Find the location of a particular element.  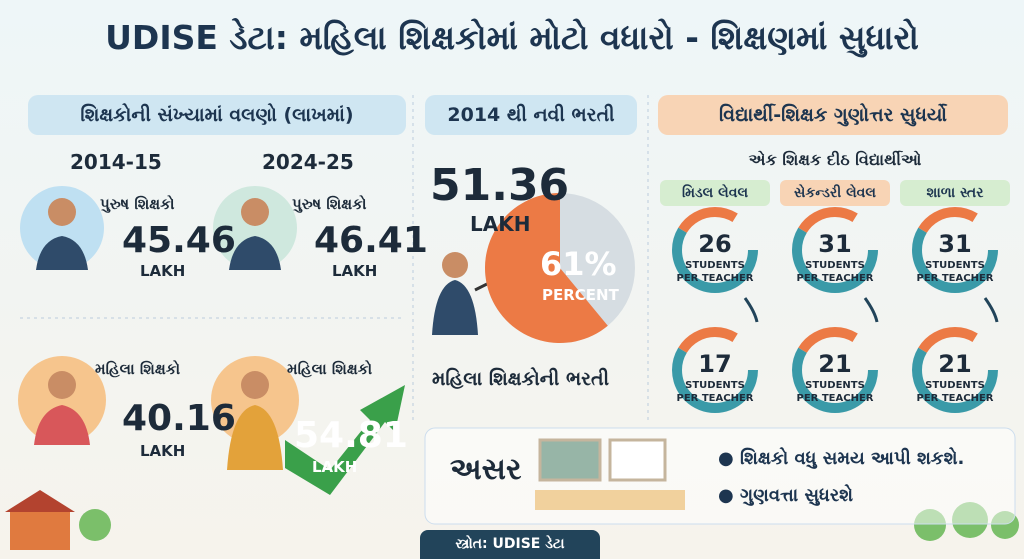

impact-label: અસર is located at coordinates (486, 469).